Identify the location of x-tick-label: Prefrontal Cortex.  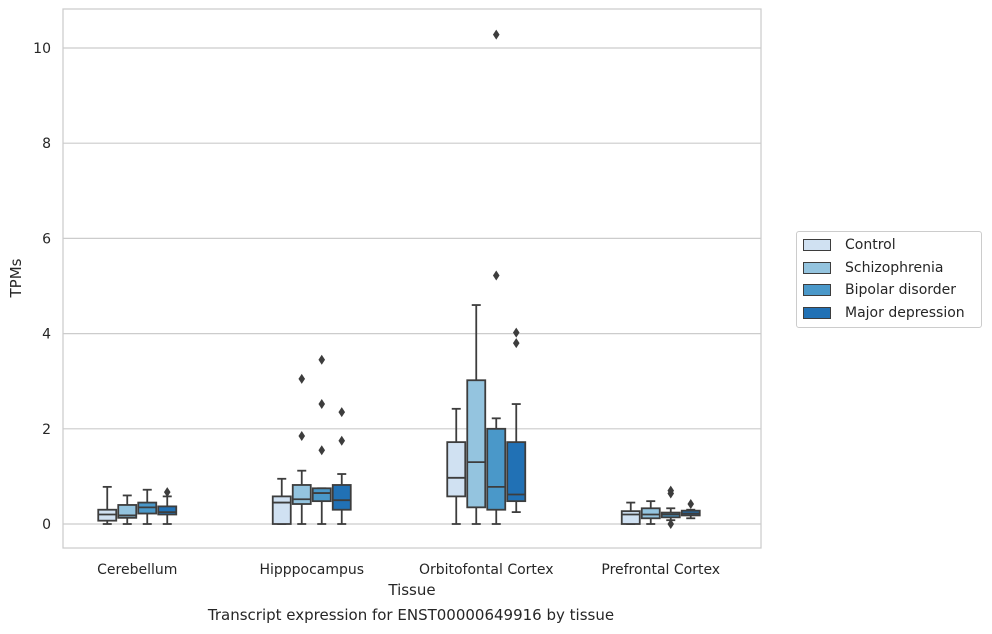
(660, 570).